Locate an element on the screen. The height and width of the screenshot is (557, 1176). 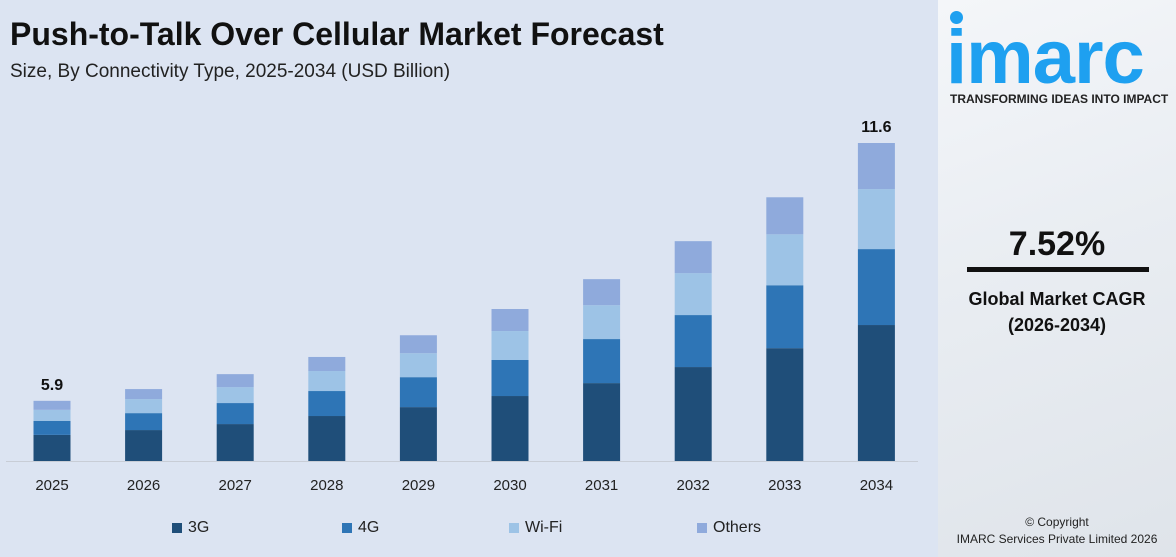
brand-tagline: TRANSFORMING IDEAS INTO IMPACT is located at coordinates (1059, 99).